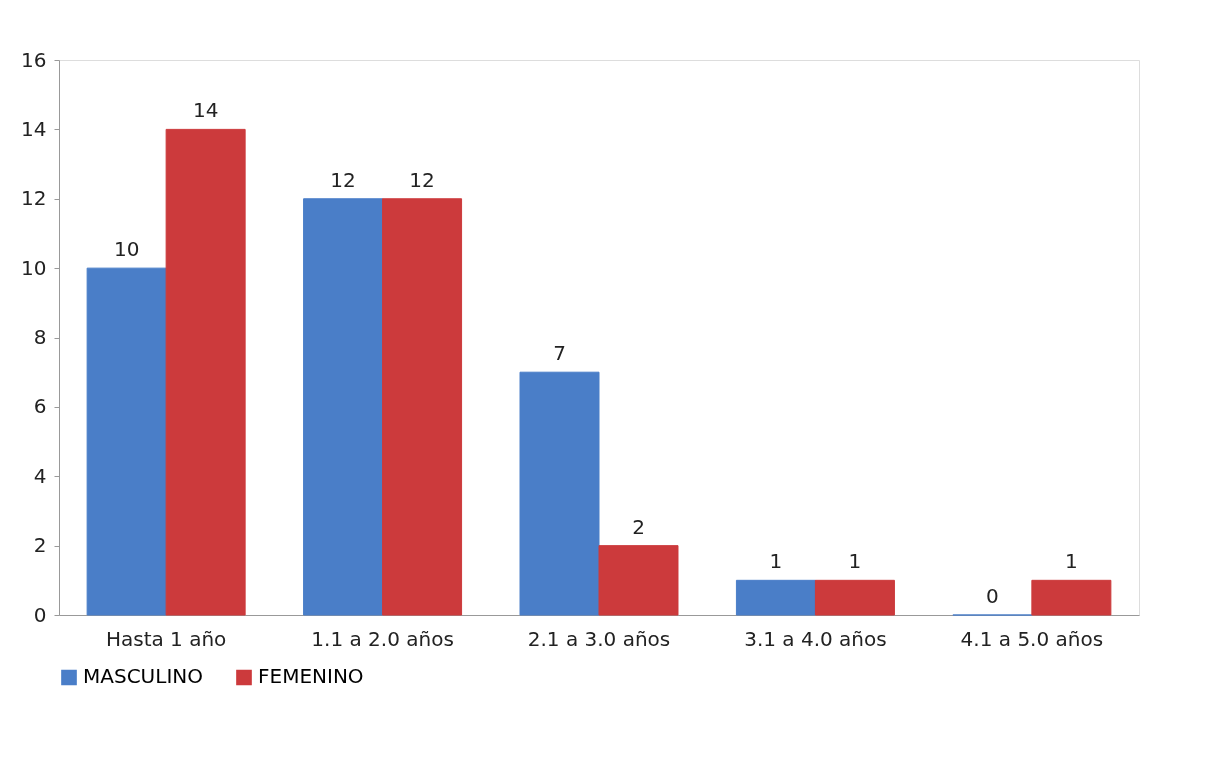  What do you see at coordinates (559, 353) in the screenshot?
I see `data-label: 7` at bounding box center [559, 353].